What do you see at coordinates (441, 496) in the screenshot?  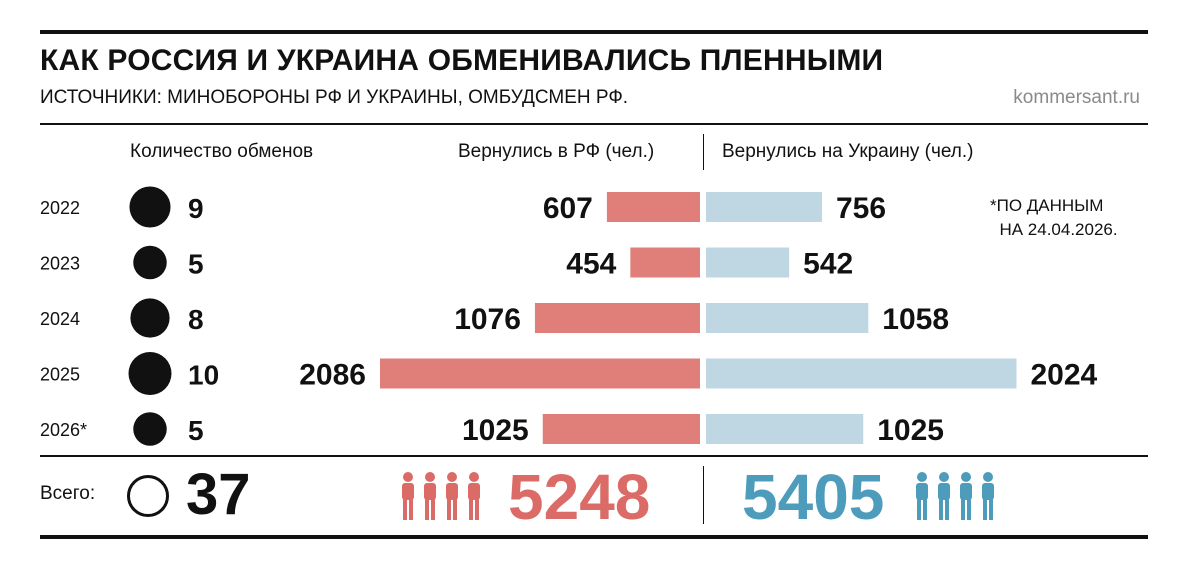 I see `people-icon-russia` at bounding box center [441, 496].